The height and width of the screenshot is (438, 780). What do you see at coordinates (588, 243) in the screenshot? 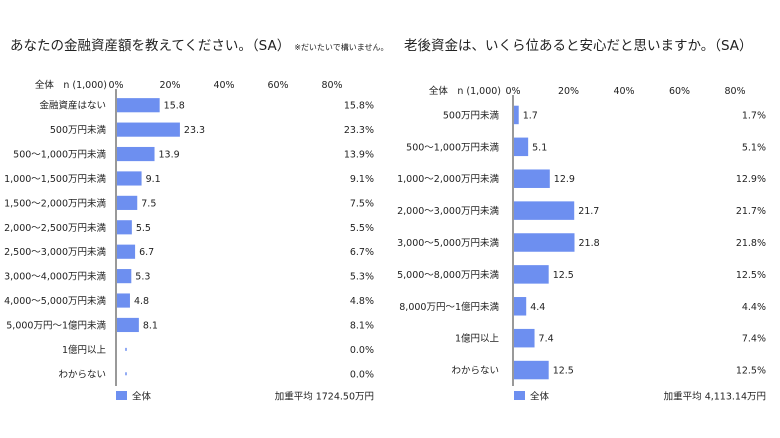
I see `bar-value-label: 21.8` at bounding box center [588, 243].